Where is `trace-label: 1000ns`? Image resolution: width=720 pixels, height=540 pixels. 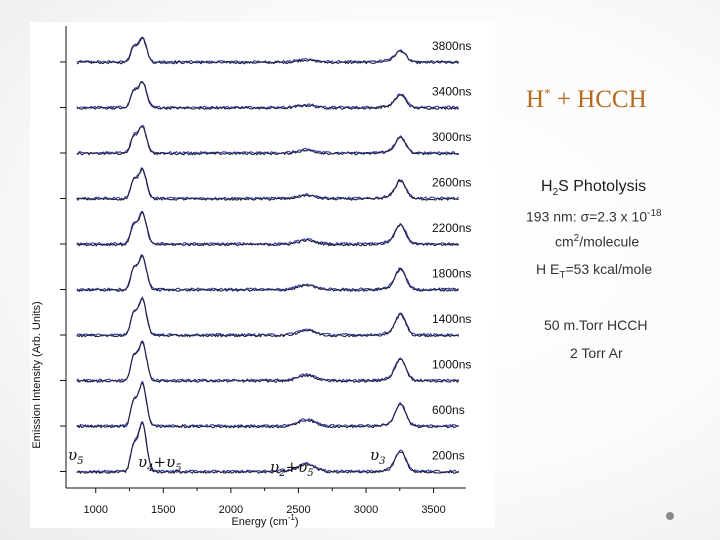
trace-label: 1000ns is located at coordinates (451, 365).